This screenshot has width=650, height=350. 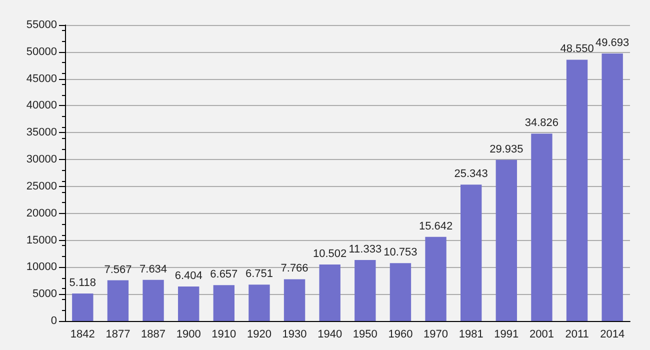 I want to click on data-label: 6.404, so click(x=188, y=276).